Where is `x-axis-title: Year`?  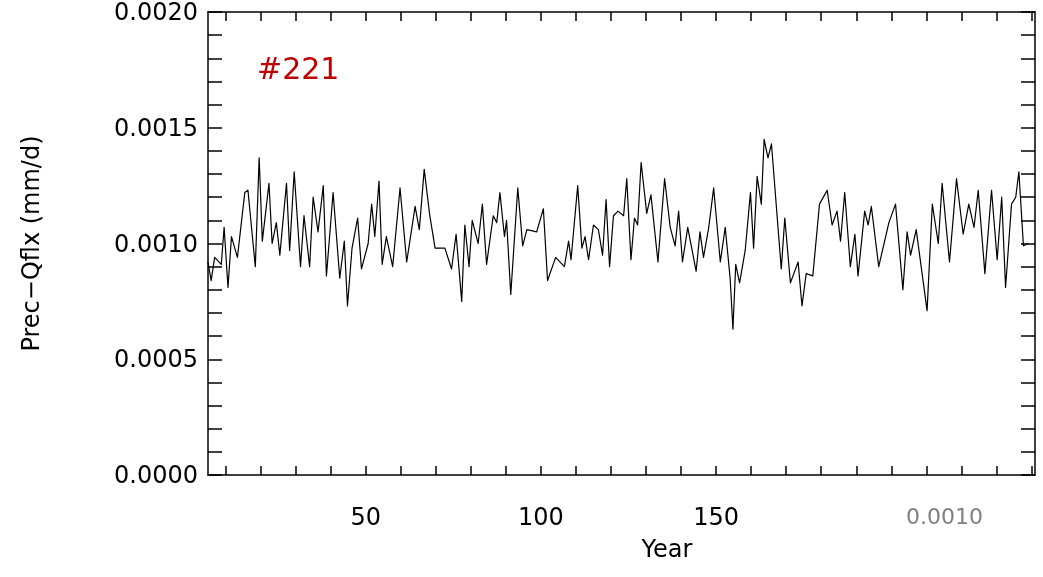
x-axis-title: Year is located at coordinates (666, 549).